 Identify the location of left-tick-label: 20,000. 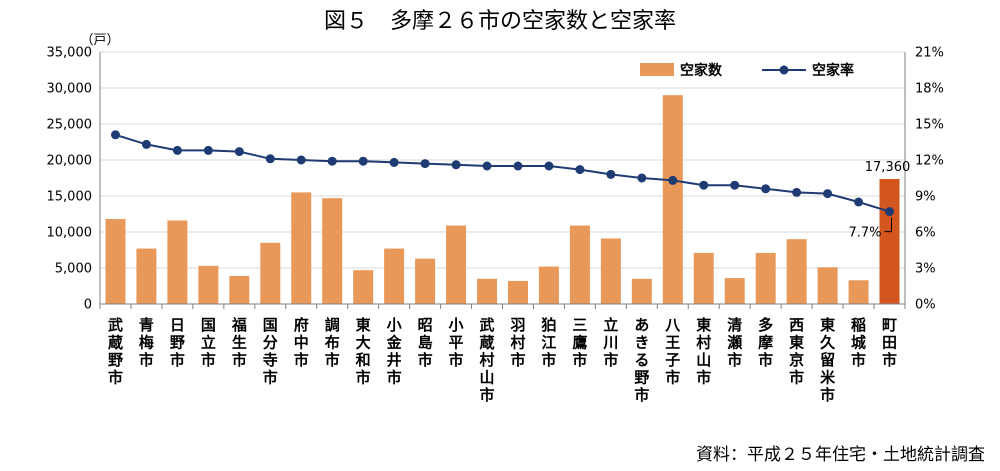
(70, 161).